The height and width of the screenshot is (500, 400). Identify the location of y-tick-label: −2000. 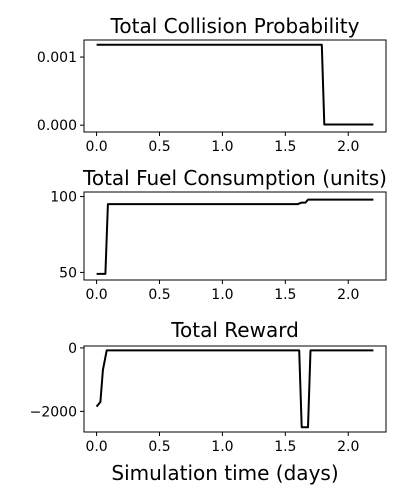
(53, 412).